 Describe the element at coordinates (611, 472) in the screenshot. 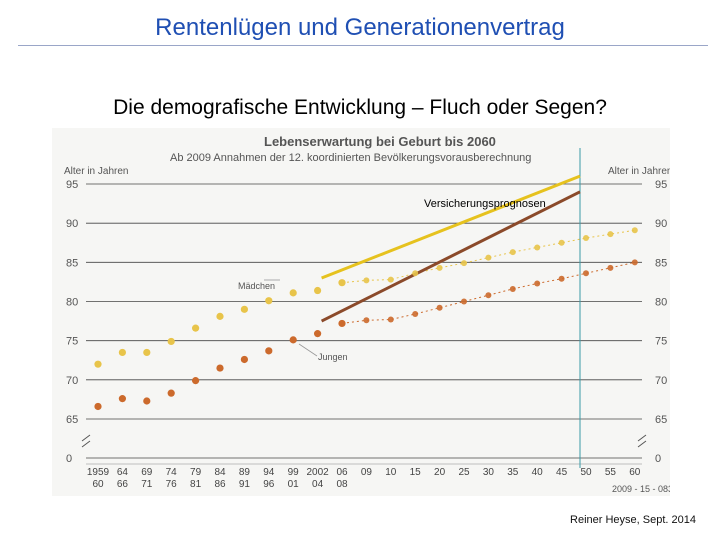

I see `x-tick-top-21: 55` at that location.